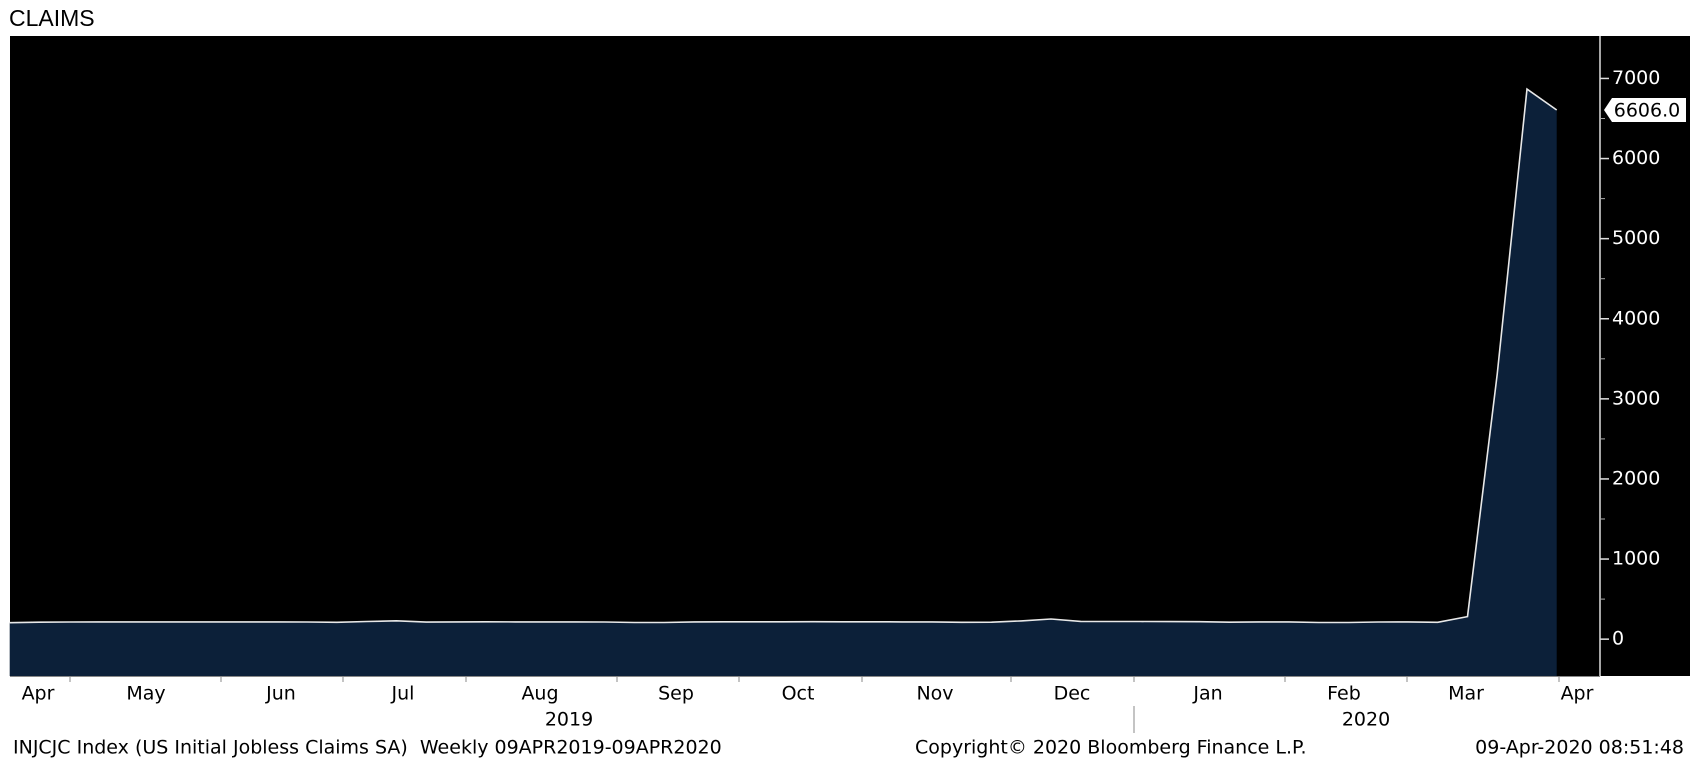 This screenshot has height=768, width=1690. I want to click on x-tick-label: Nov, so click(934, 694).